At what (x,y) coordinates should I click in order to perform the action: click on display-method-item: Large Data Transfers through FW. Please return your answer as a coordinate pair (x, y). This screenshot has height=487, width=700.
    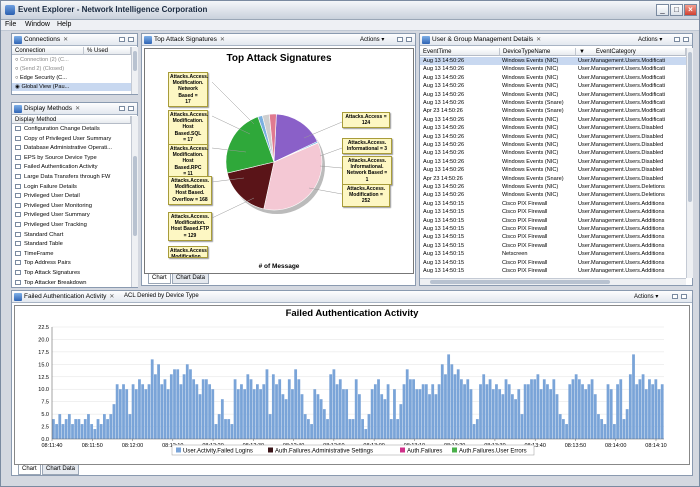
    Looking at the image, I should click on (62, 177).